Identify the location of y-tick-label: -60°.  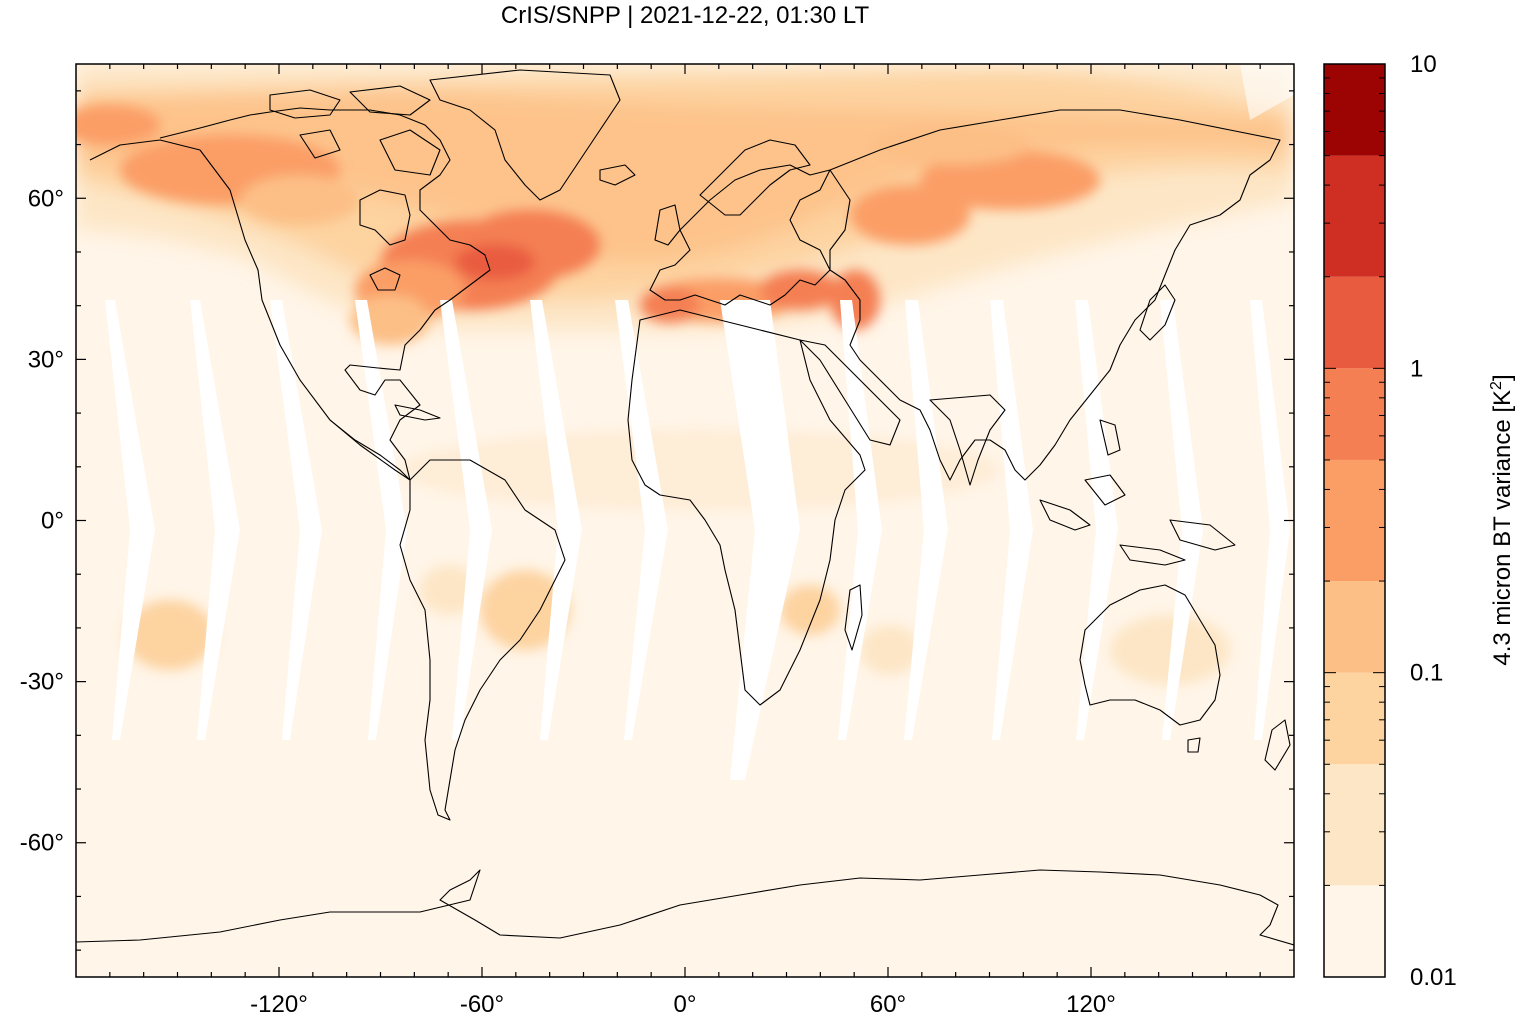
(42, 843).